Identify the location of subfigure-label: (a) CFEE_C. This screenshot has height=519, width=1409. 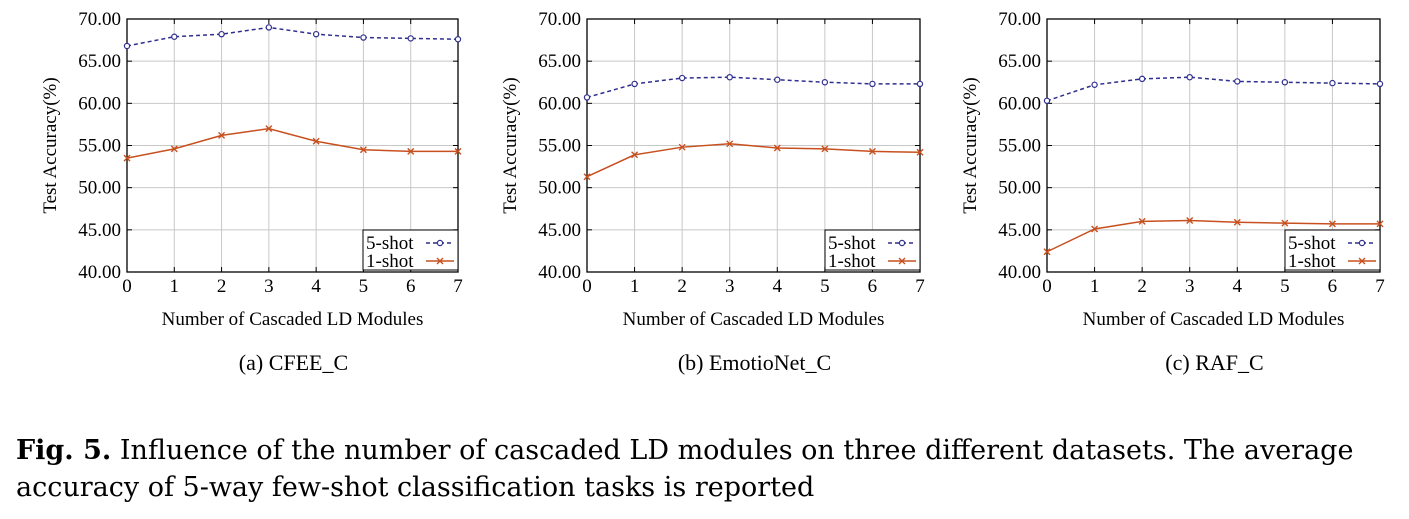
(293, 362).